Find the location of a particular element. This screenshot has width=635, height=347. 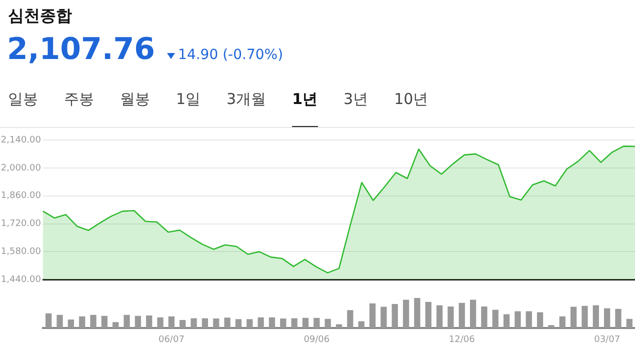

text: 10년 is located at coordinates (411, 99).